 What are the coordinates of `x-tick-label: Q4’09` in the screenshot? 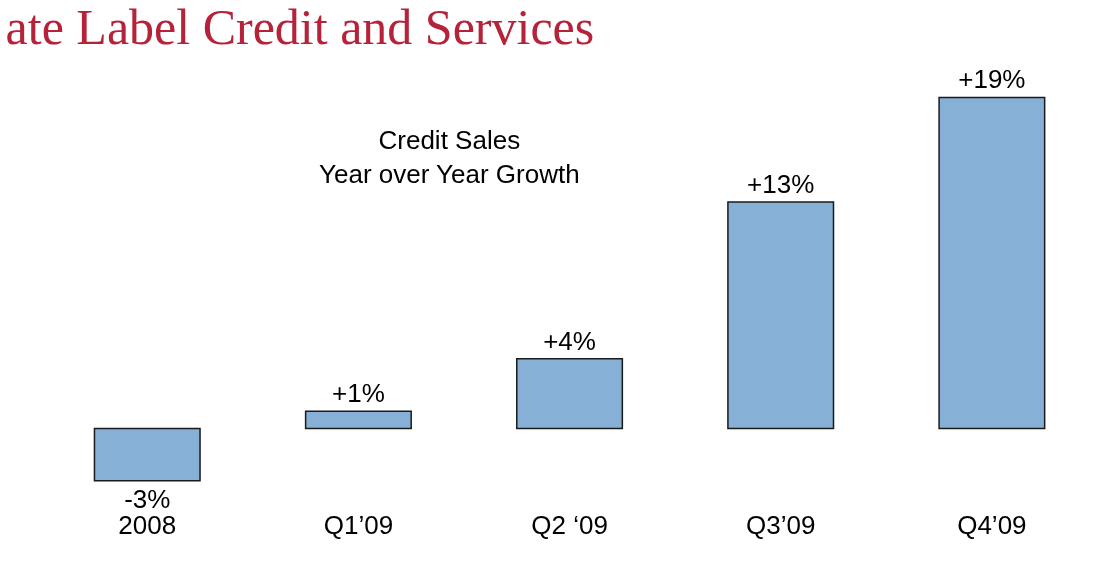 It's located at (992, 525).